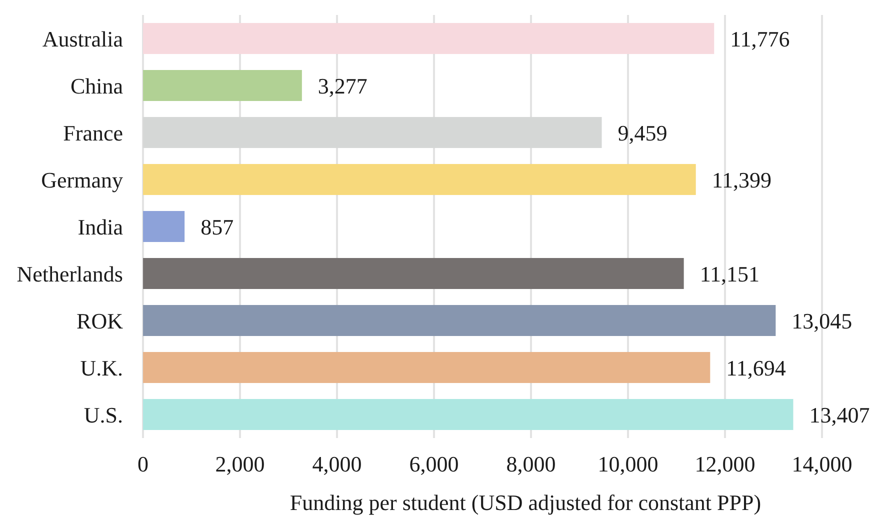 Image resolution: width=874 pixels, height=522 pixels. I want to click on data-label: 857, so click(217, 227).